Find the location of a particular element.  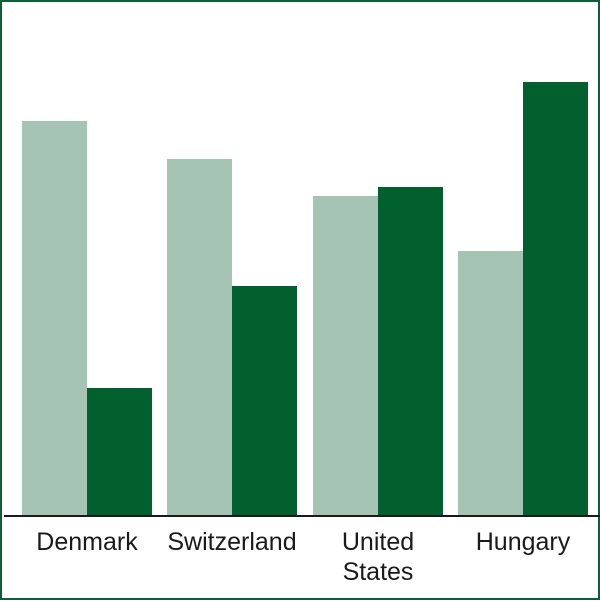

x-tick-label-line: Switzerland is located at coordinates (231, 542).